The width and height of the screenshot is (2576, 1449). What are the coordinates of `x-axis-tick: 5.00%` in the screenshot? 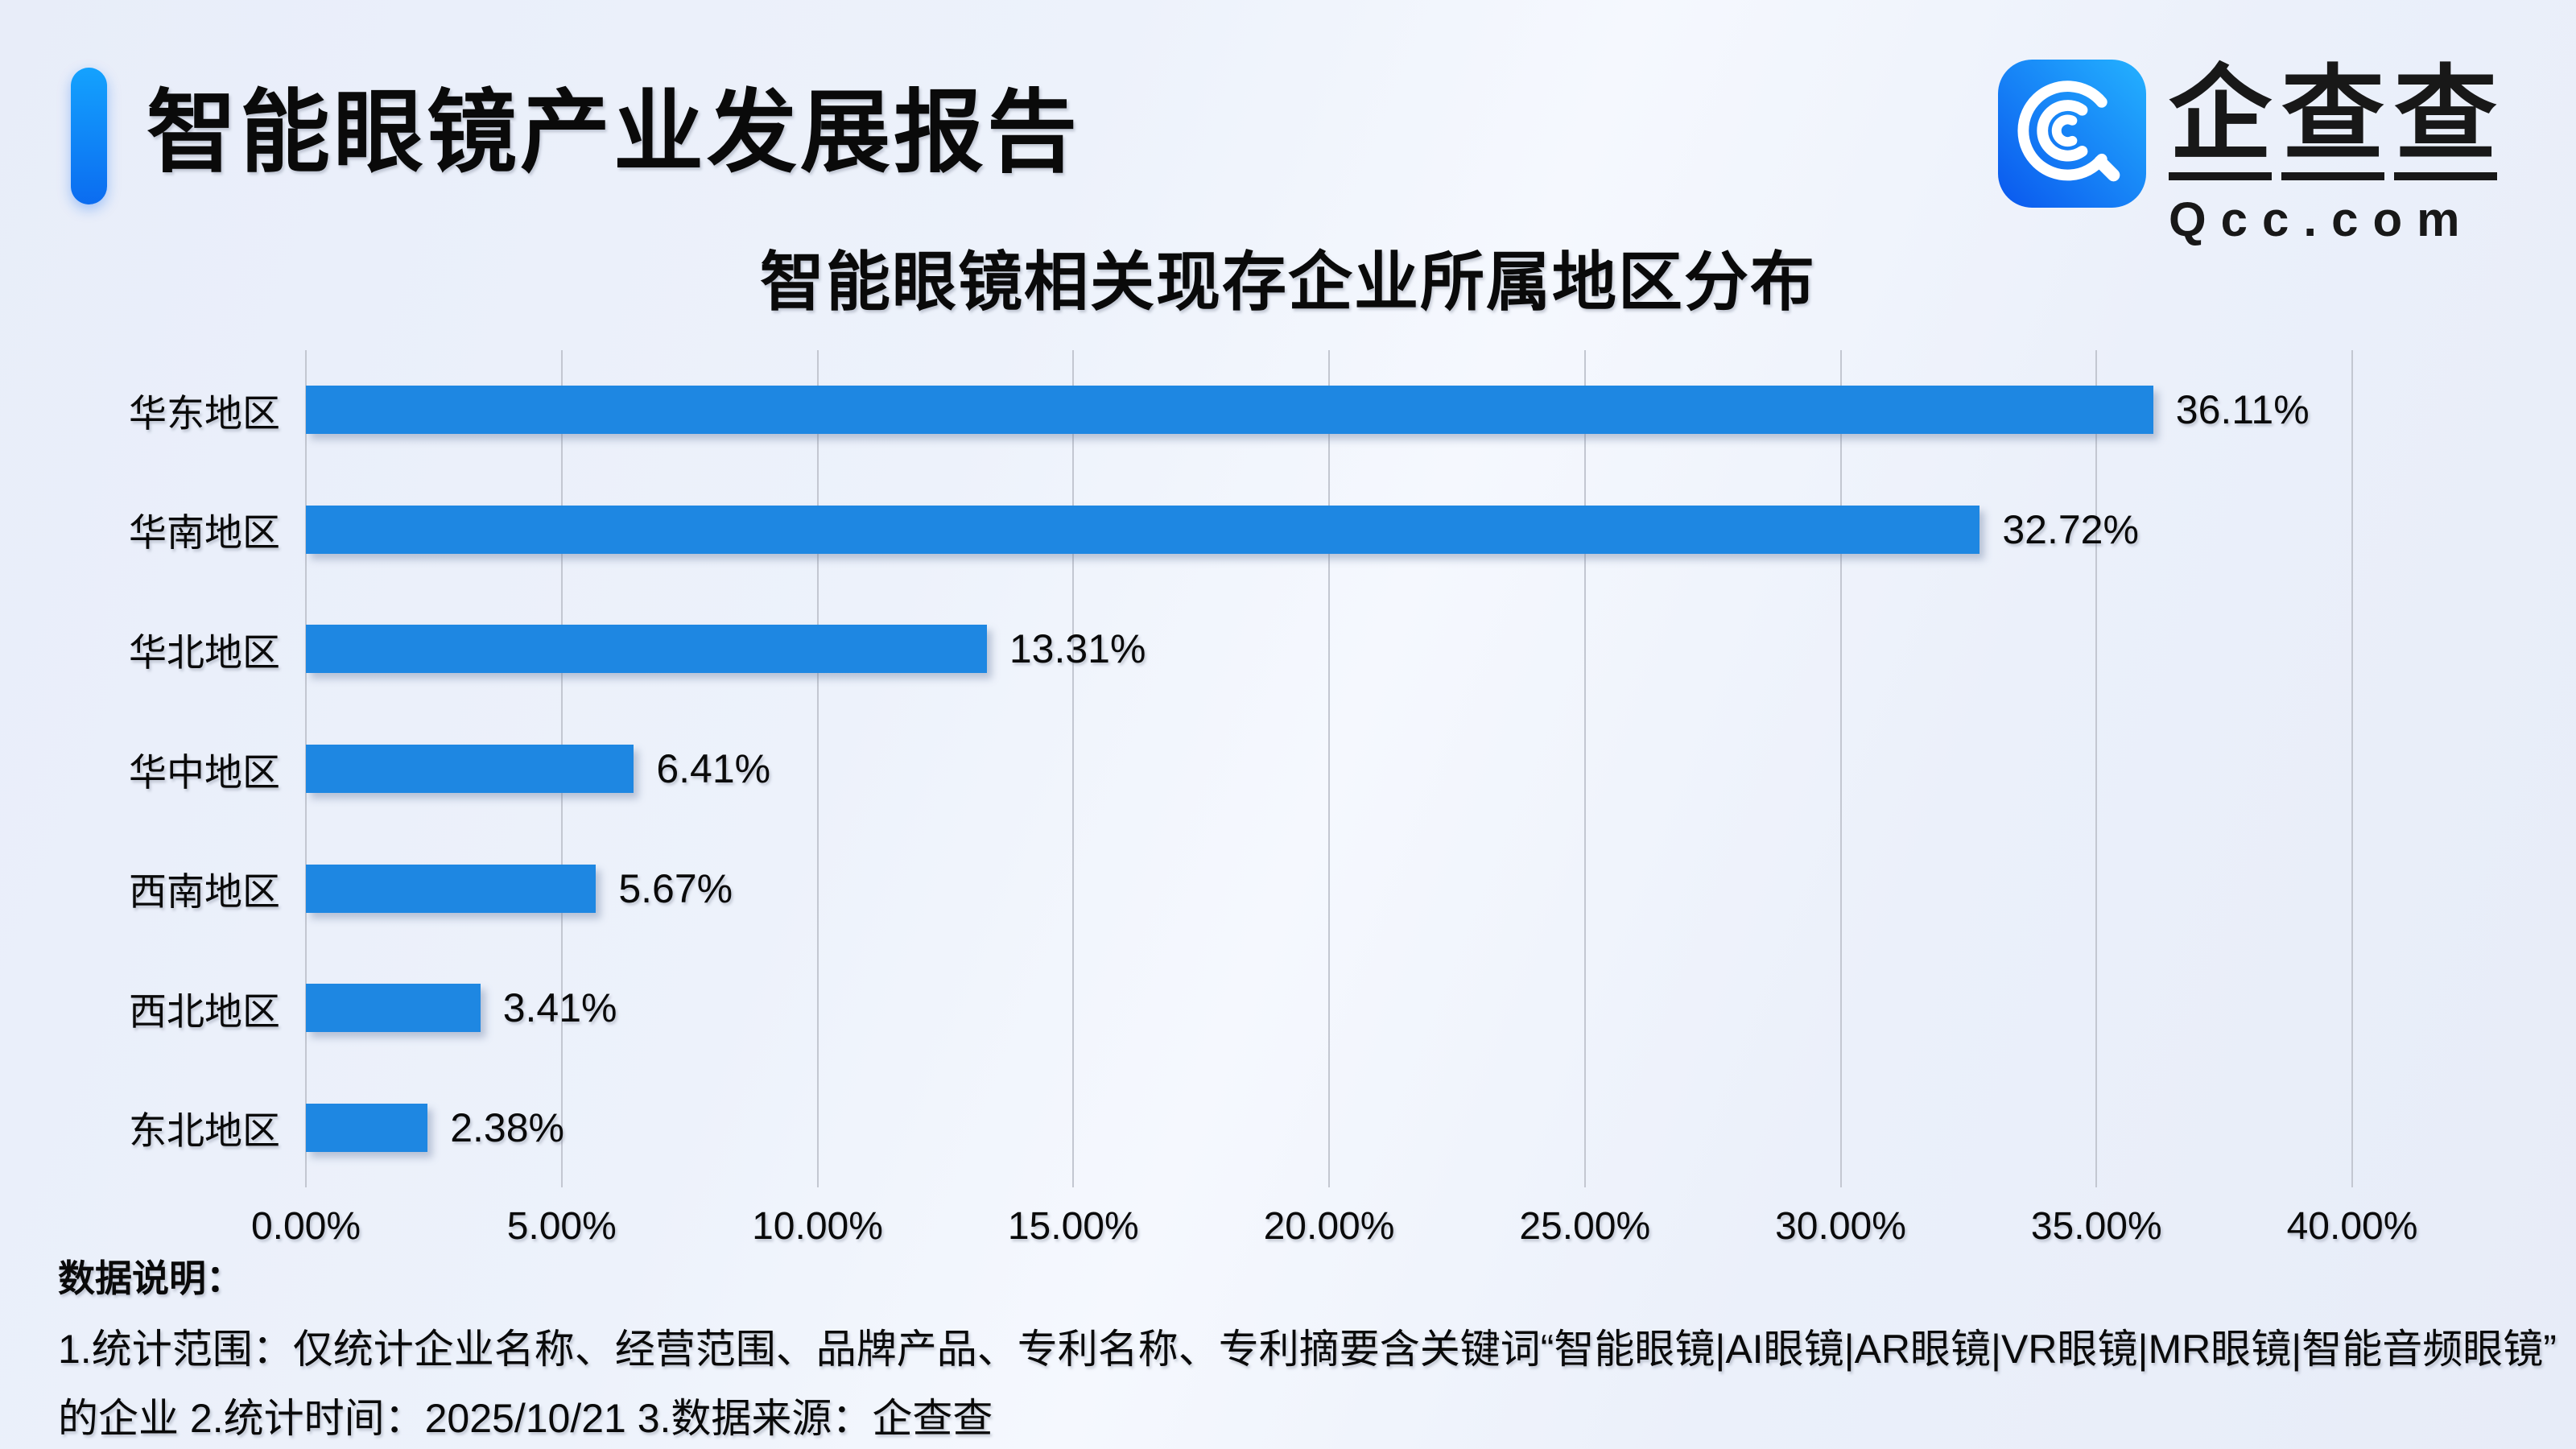 It's located at (561, 1226).